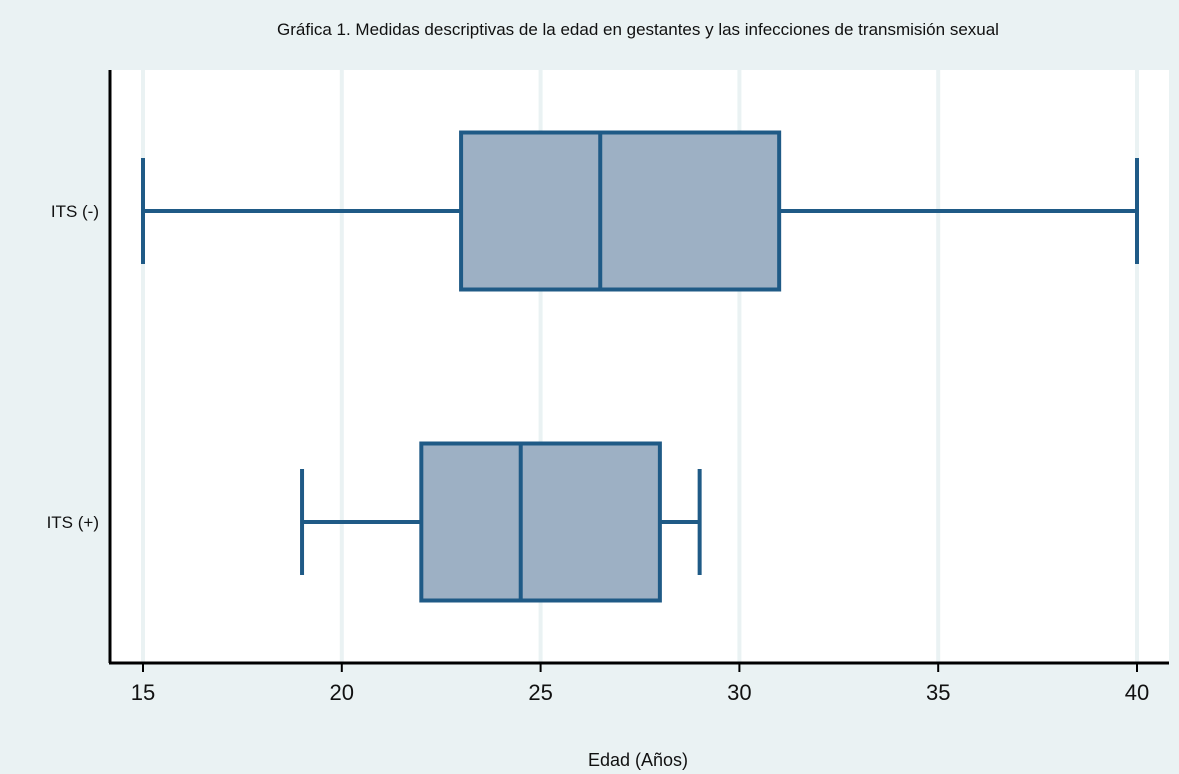 The height and width of the screenshot is (774, 1179). I want to click on x-tick-label-30: 30, so click(739, 692).